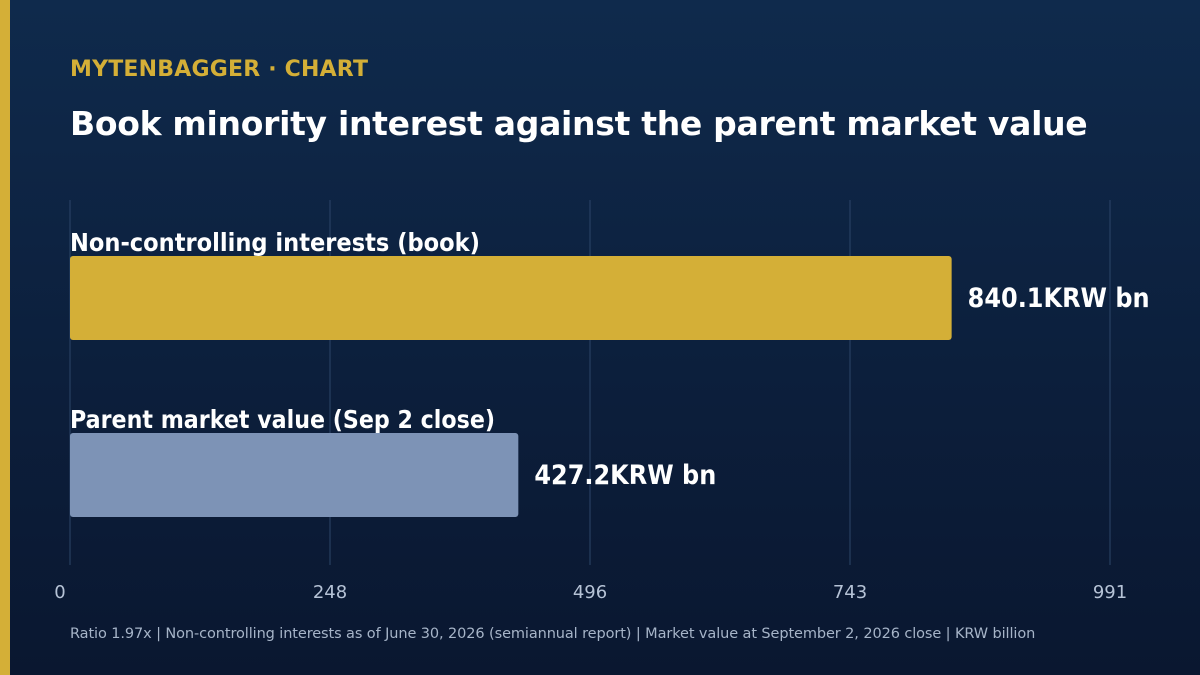  Describe the element at coordinates (282, 419) in the screenshot. I see `bar-category-label: Parent market value (Sep 2 close)` at that location.